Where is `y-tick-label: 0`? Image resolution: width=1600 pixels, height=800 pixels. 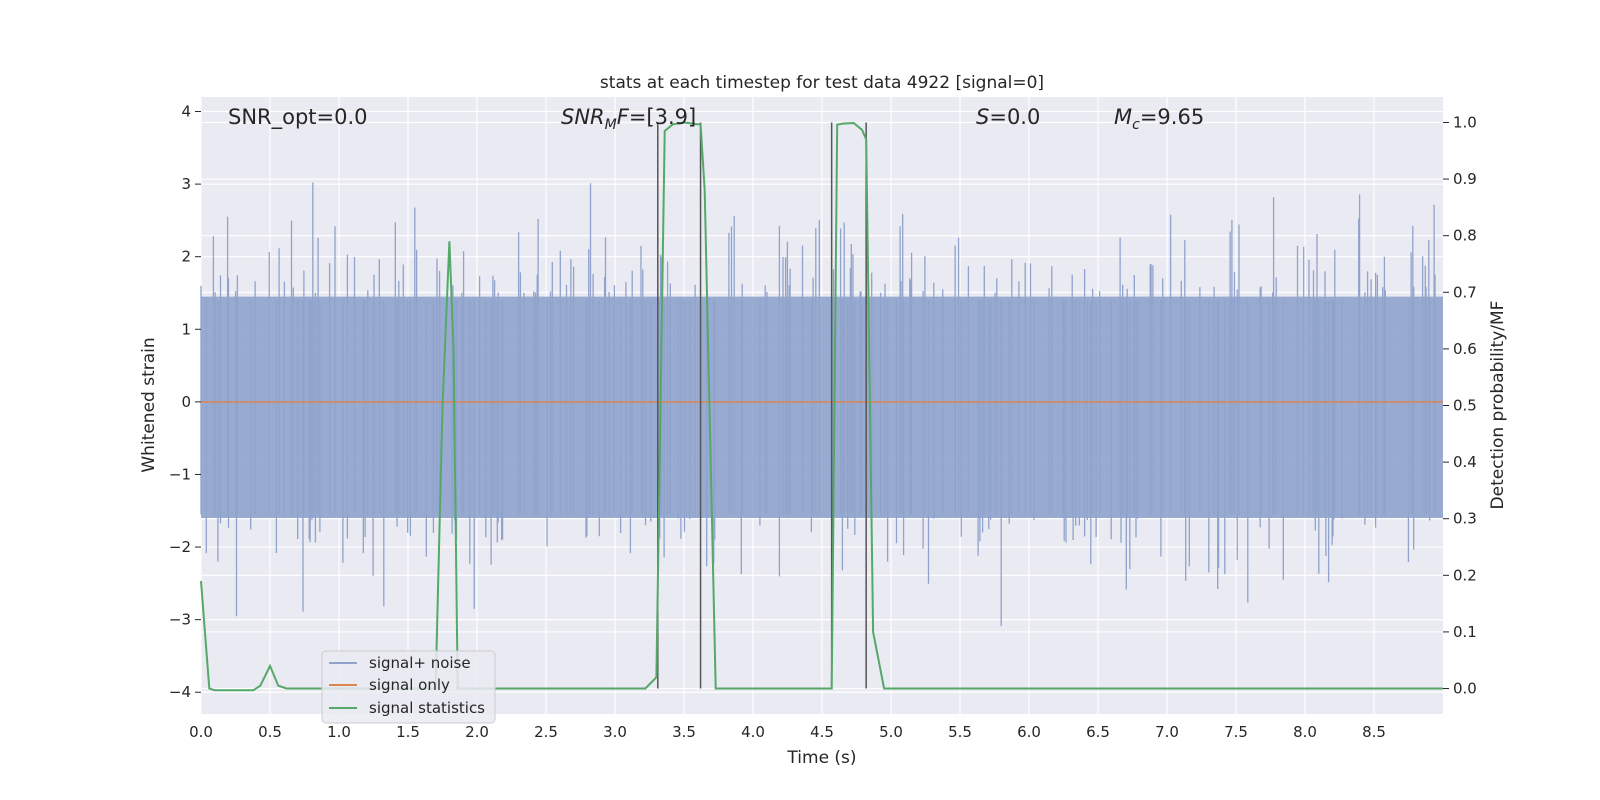
y-tick-label: 0 is located at coordinates (186, 402).